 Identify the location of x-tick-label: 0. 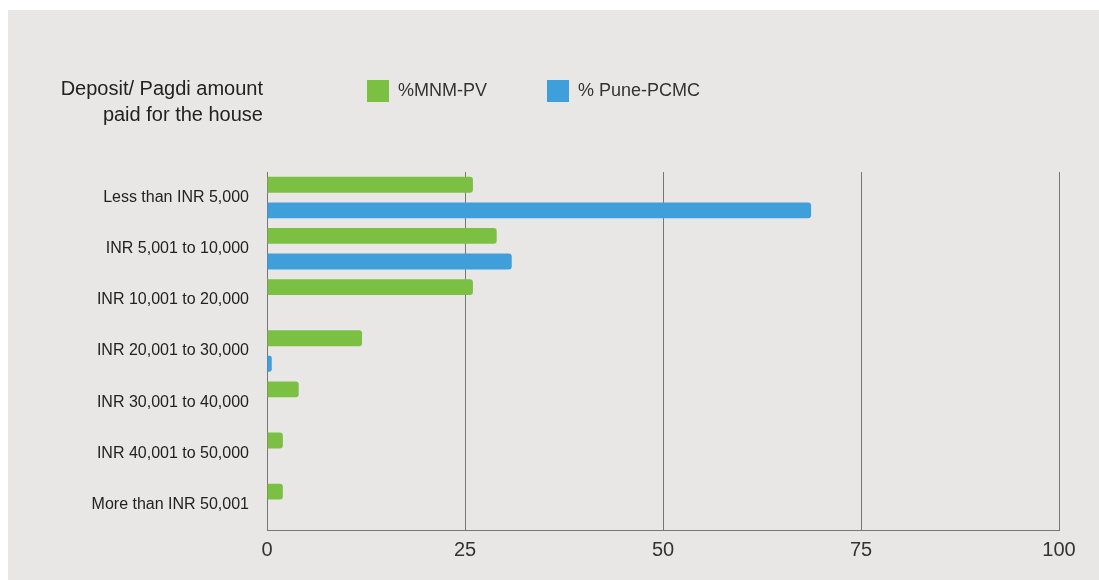
(267, 548).